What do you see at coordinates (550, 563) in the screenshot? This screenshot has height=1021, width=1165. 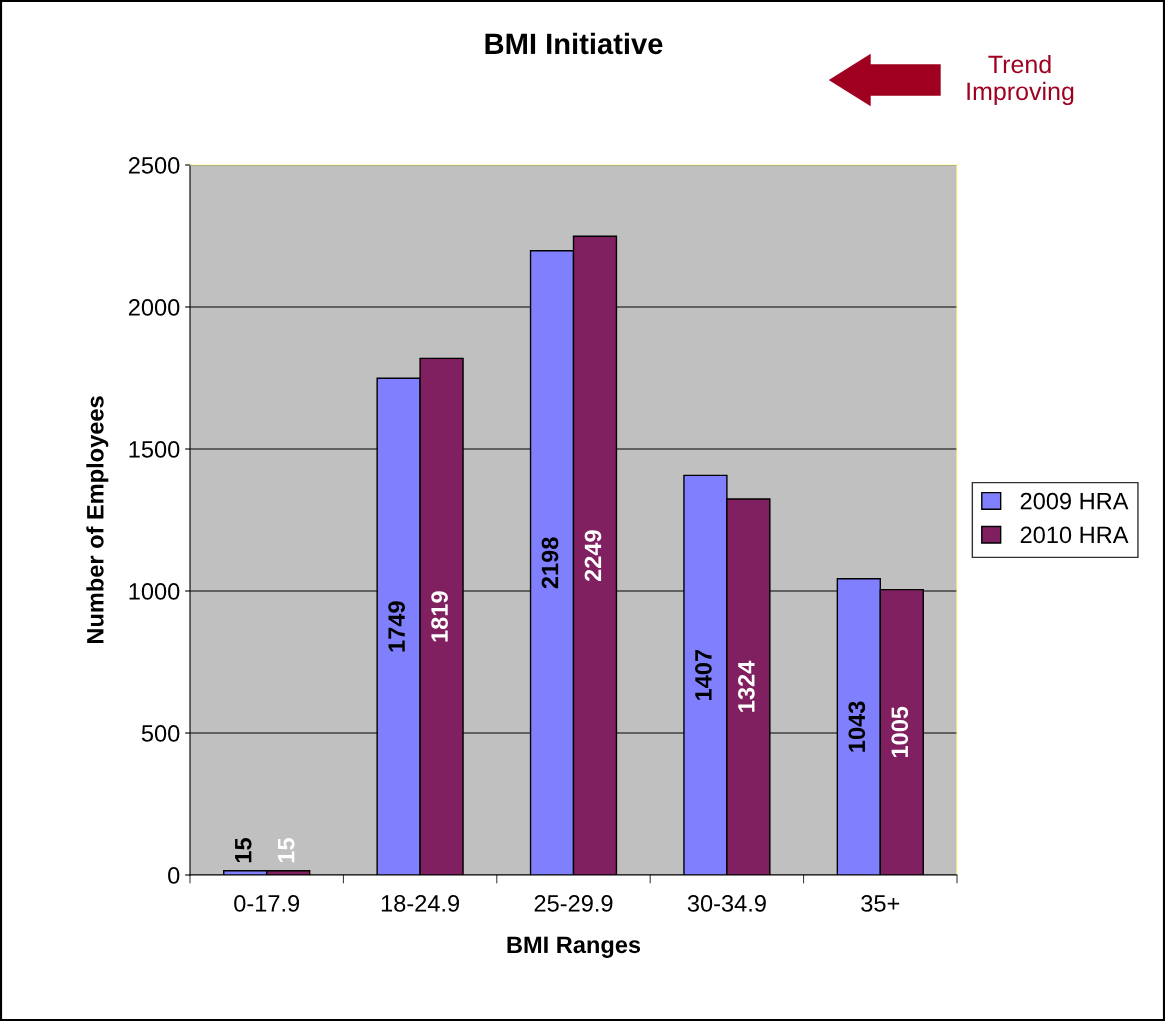 I see `data-label: 2198` at bounding box center [550, 563].